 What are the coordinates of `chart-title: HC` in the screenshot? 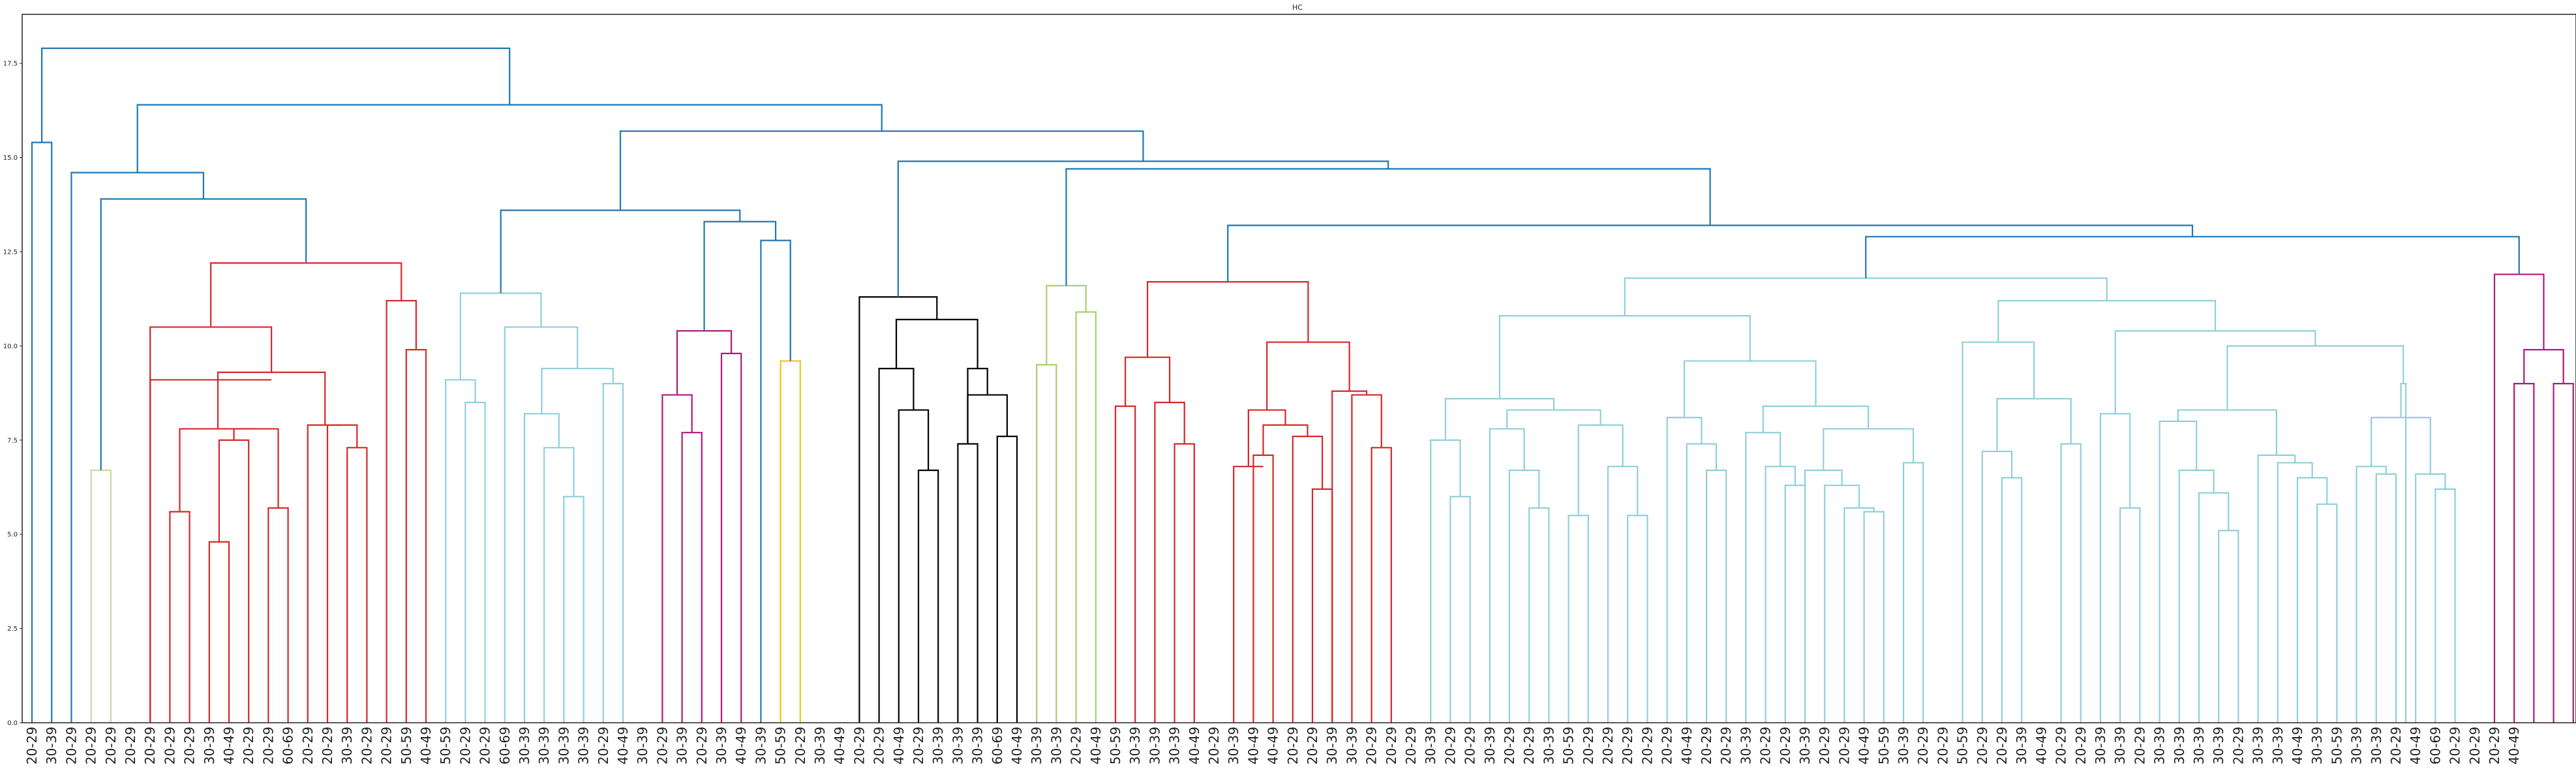 It's located at (1298, 7).